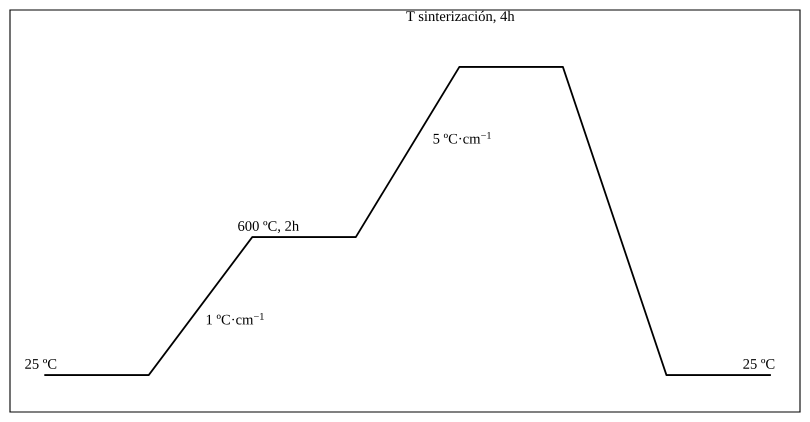 This screenshot has height=422, width=810. What do you see at coordinates (462, 138) in the screenshot?
I see `annotation: 5 ºC·cm$^{−1}$` at bounding box center [462, 138].